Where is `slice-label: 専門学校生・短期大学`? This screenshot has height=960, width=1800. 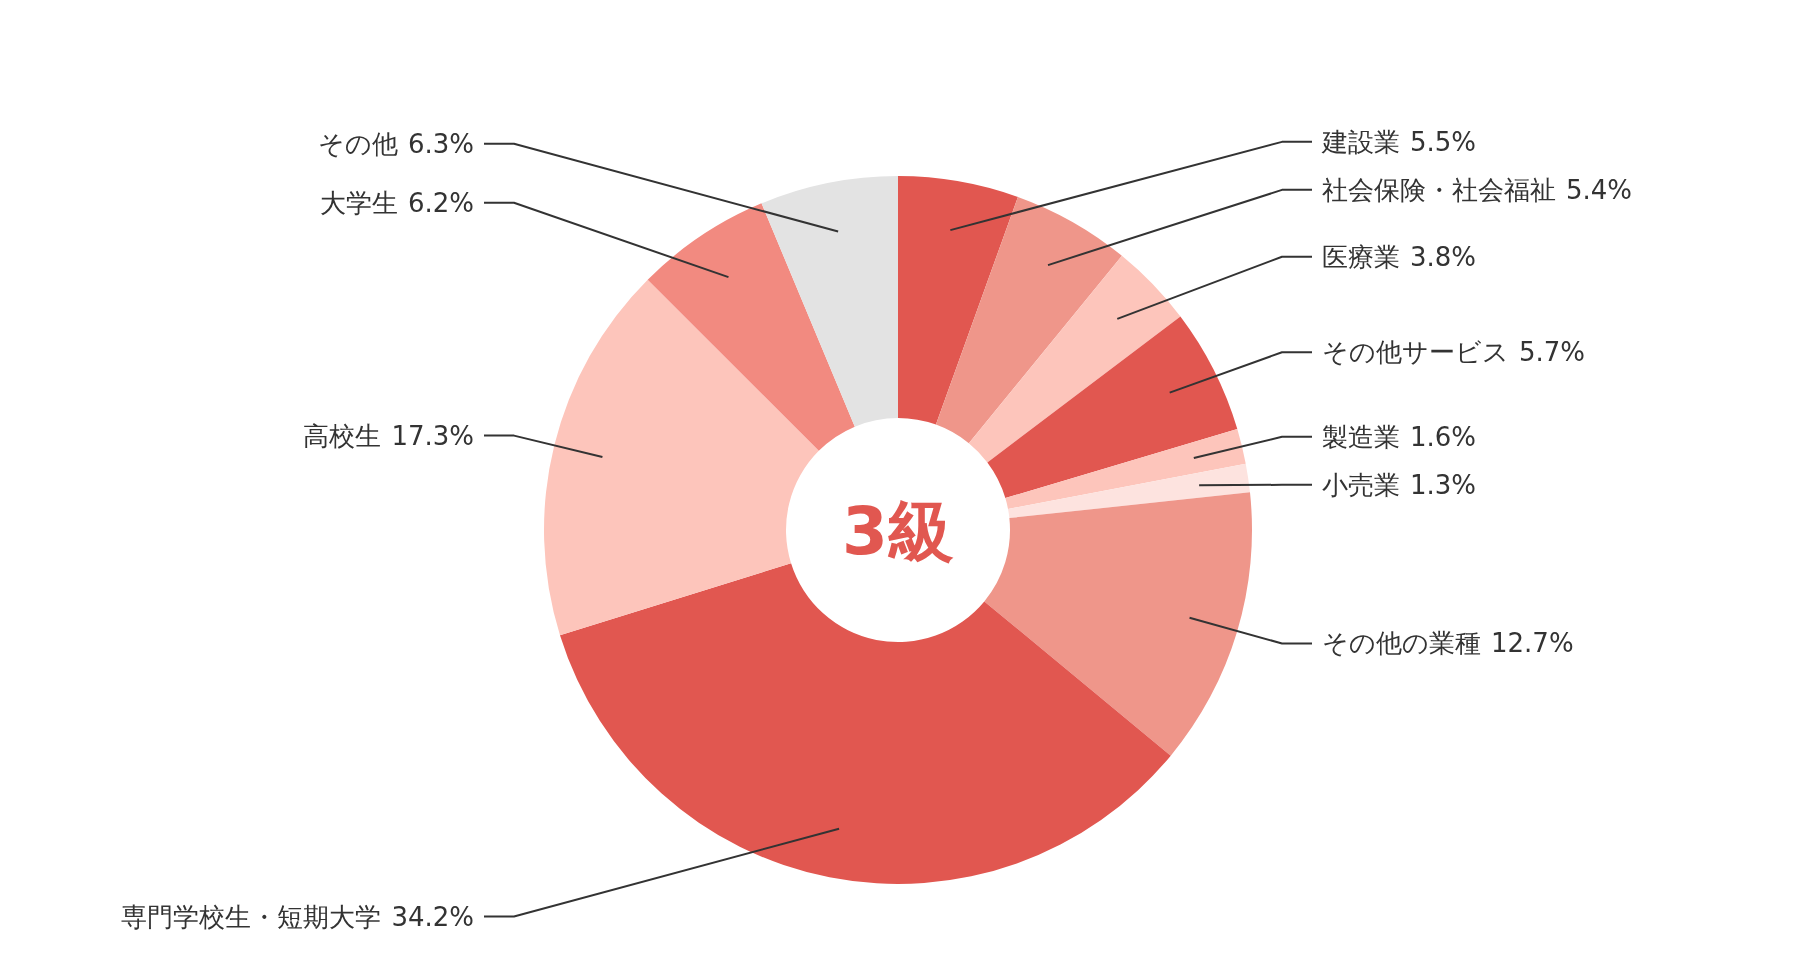 slice-label: 専門学校生・短期大学 is located at coordinates (251, 916).